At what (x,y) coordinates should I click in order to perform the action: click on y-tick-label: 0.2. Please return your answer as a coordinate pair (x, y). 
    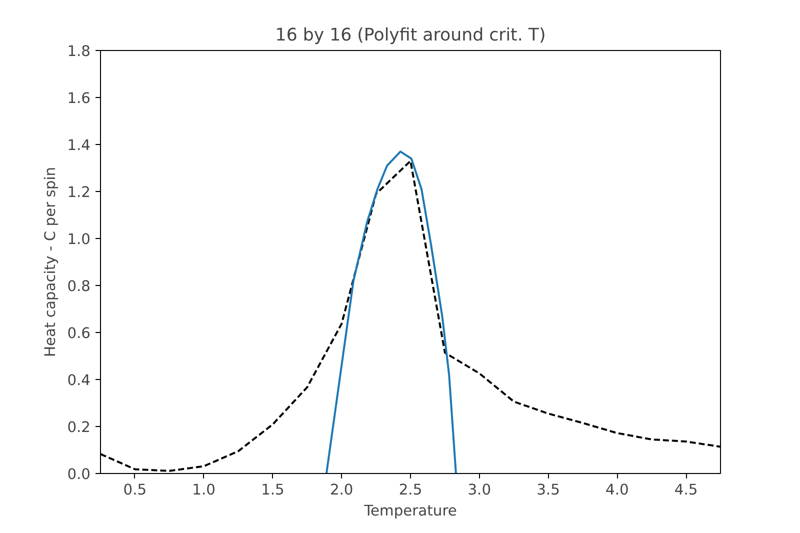
    Looking at the image, I should click on (79, 427).